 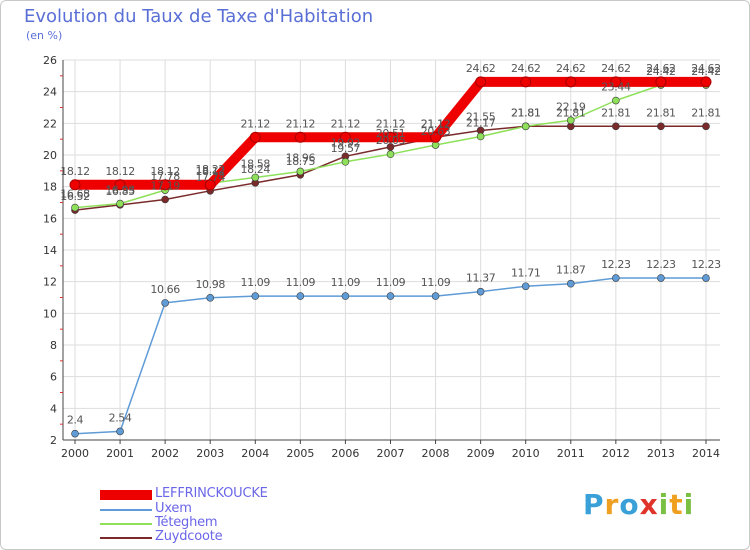 I want to click on logo-letter-2: r, so click(x=612, y=504).